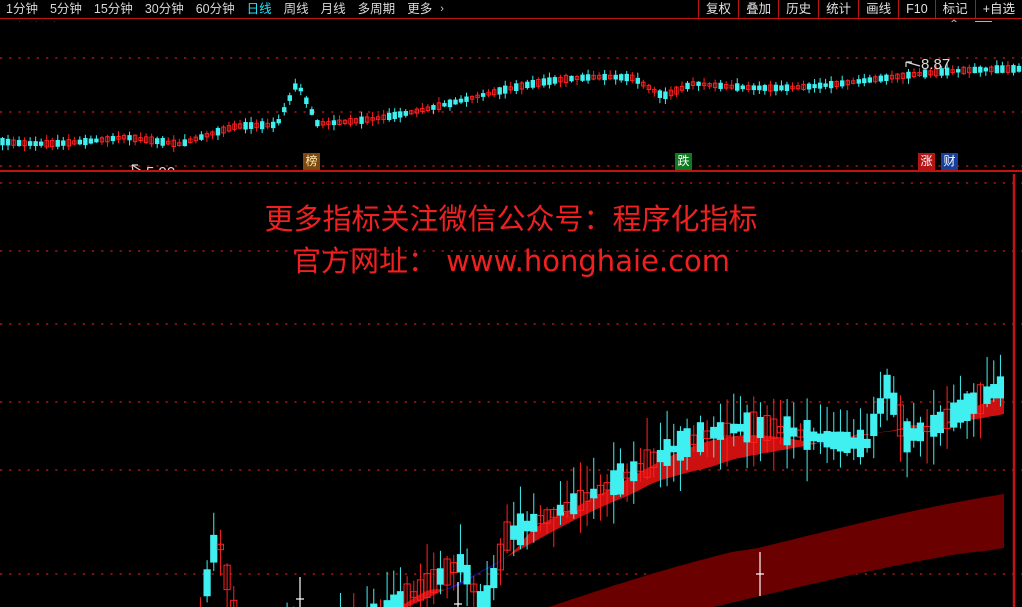 This screenshot has width=1022, height=607. Describe the element at coordinates (908, 64) in the screenshot. I see `high-price-arrowhead` at that location.